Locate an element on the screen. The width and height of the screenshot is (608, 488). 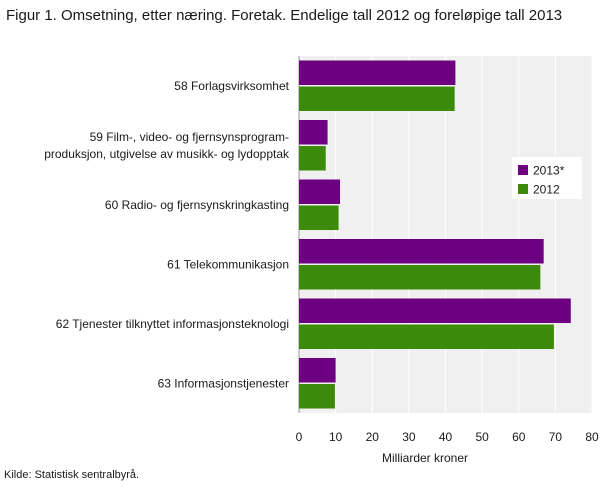
category-label: 58 Forlagsvirksomhet is located at coordinates (231, 86).